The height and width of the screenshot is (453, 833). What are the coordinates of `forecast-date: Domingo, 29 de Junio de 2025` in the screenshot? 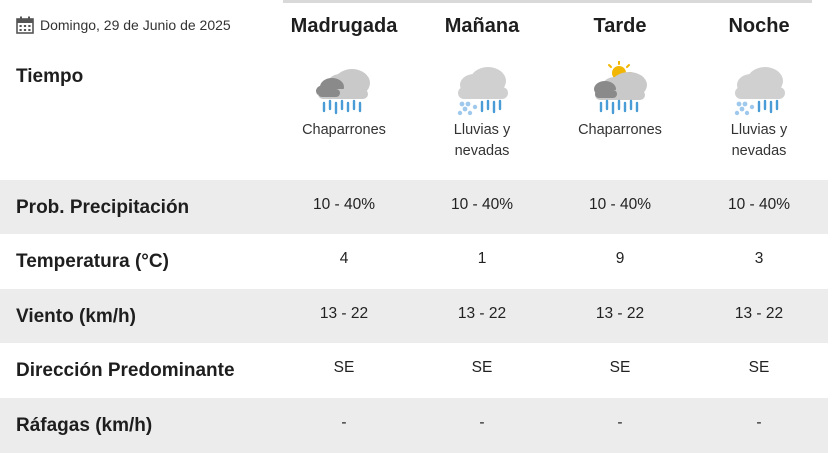 It's located at (123, 25).